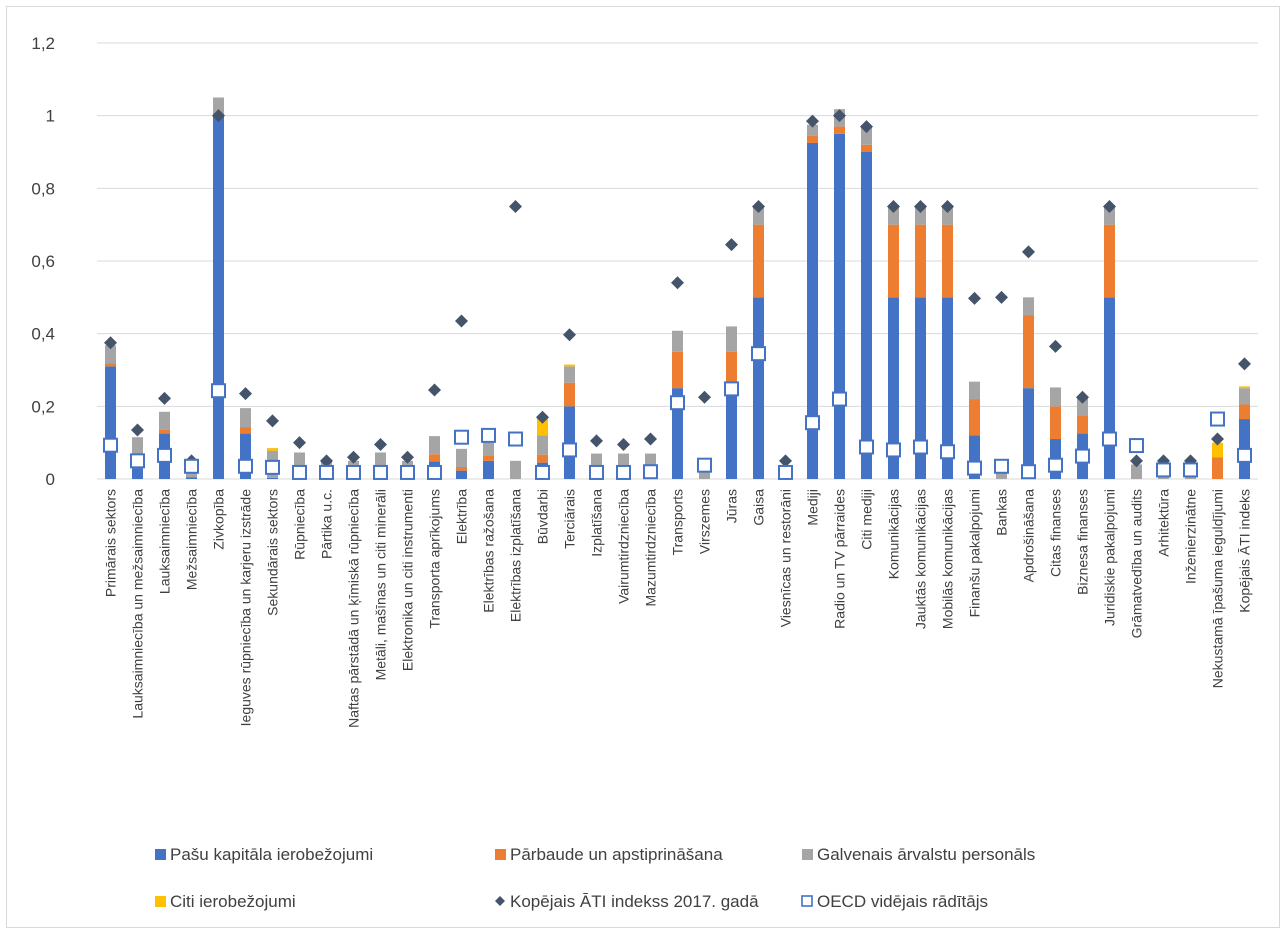  I want to click on category-label: Citas finanses, so click(1056, 533).